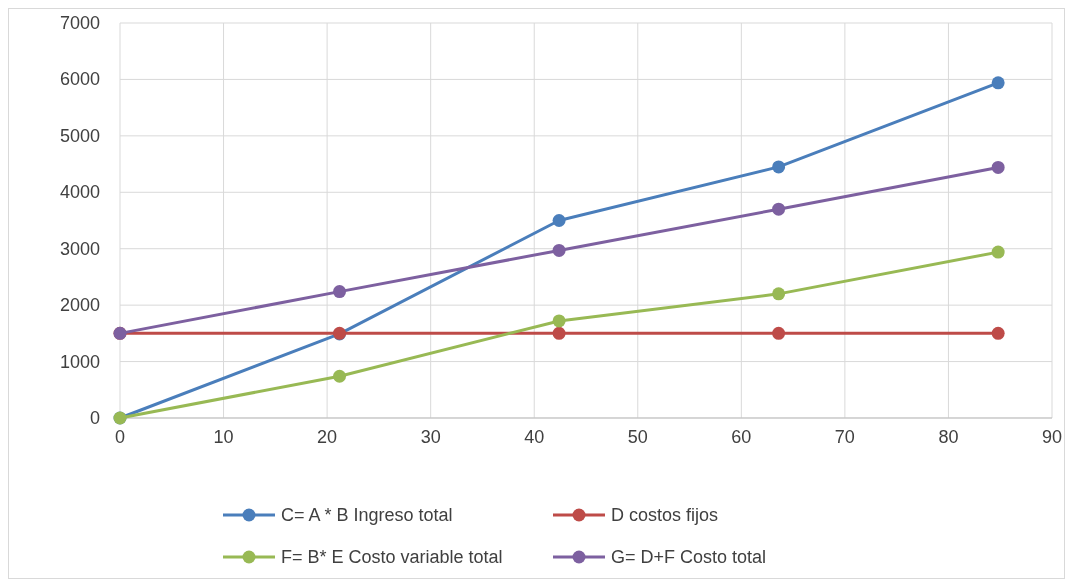 The height and width of the screenshot is (587, 1073). I want to click on y-tick-label: 4000, so click(79, 192).